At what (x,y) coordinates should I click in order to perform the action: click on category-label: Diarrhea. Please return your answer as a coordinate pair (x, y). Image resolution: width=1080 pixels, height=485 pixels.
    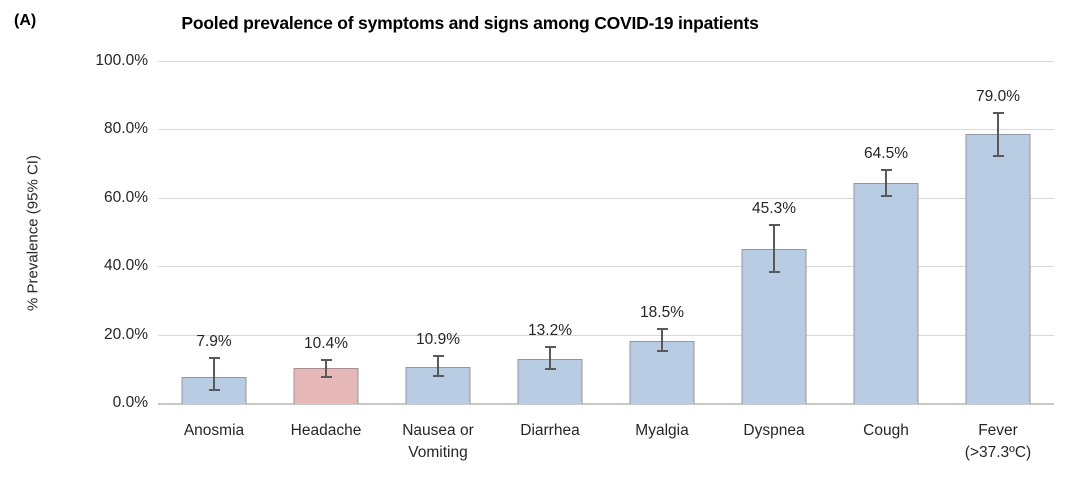
    Looking at the image, I should click on (550, 430).